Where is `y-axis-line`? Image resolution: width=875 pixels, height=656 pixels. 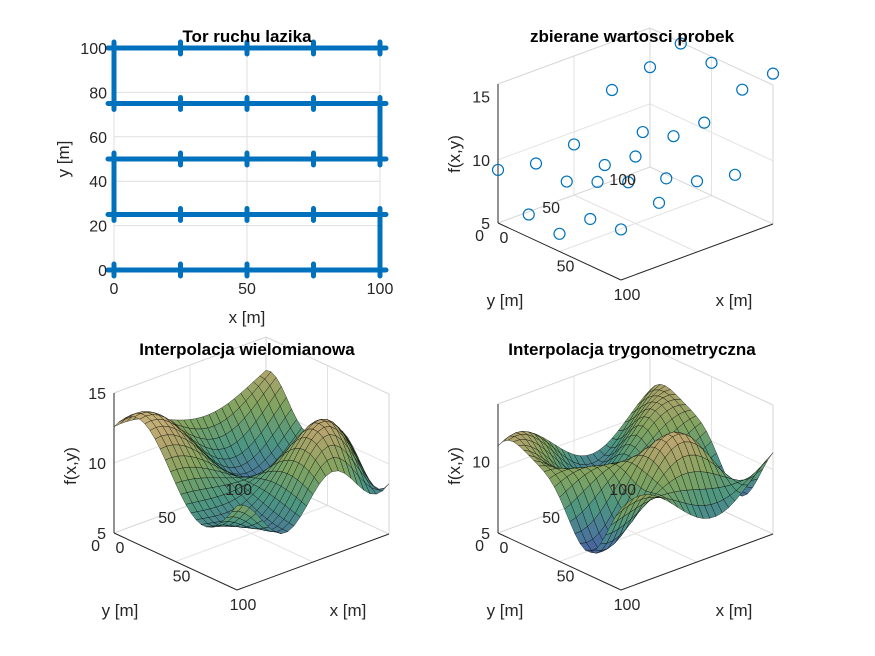
y-axis-line is located at coordinates (697, 562).